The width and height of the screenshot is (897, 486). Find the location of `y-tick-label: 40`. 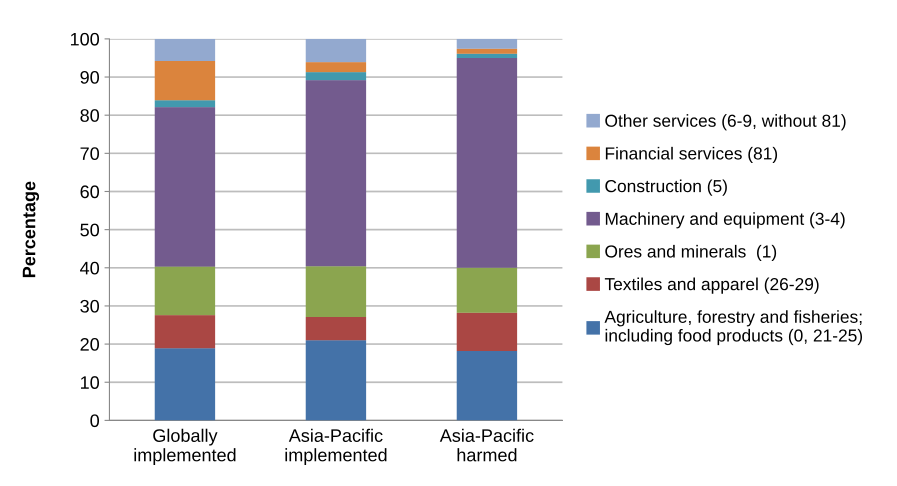

y-tick-label: 40 is located at coordinates (90, 268).